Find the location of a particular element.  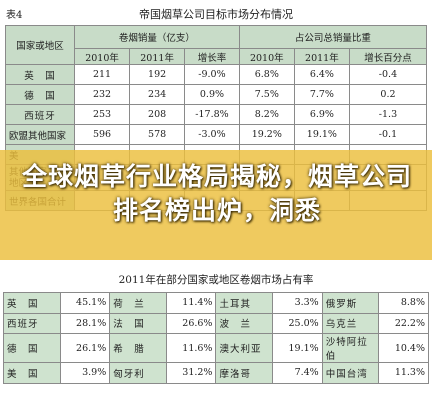

country-cell: 西班牙 is located at coordinates (40, 114).